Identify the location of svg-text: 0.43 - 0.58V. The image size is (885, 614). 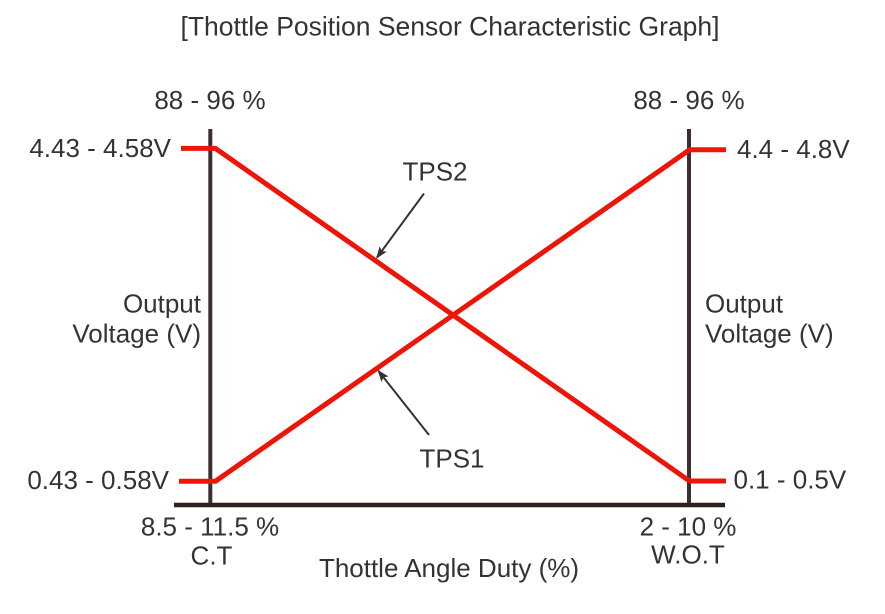
(98, 480).